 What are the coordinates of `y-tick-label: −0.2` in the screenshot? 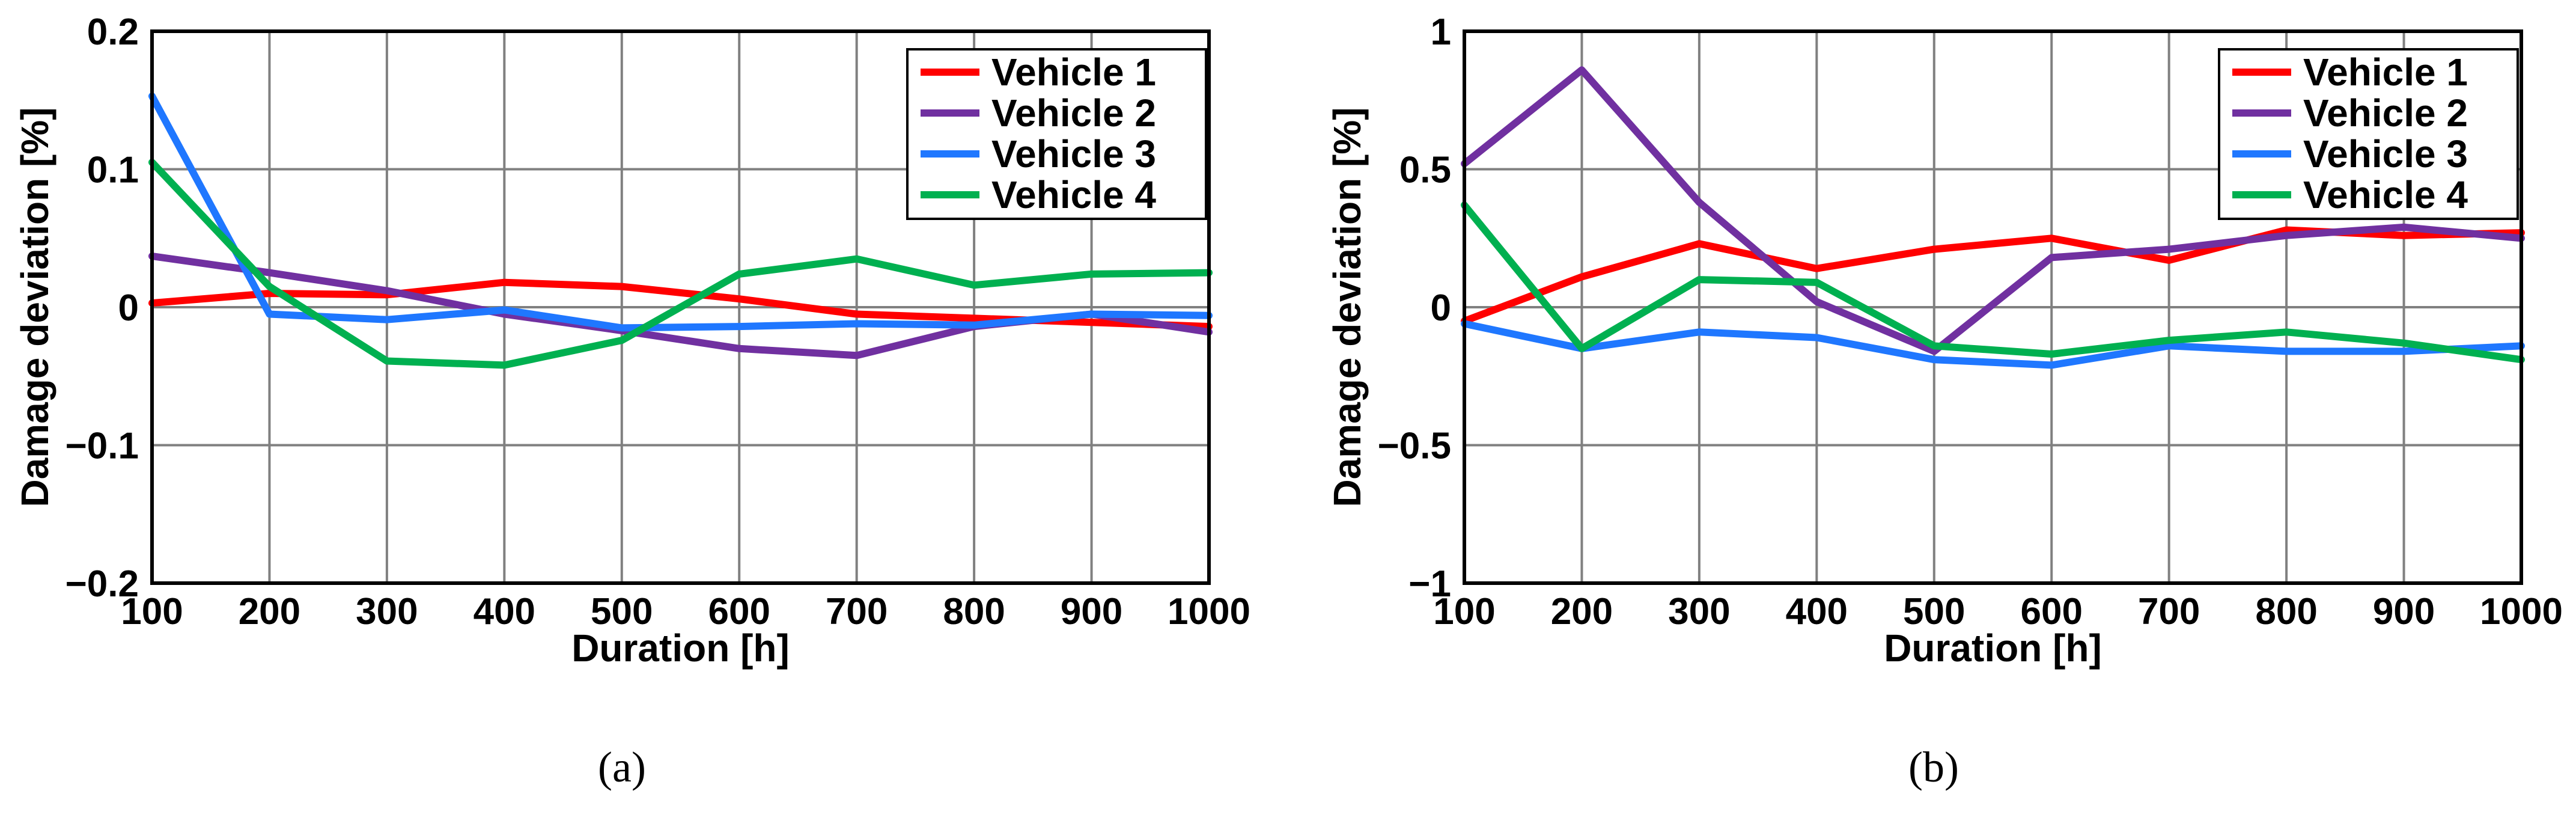 It's located at (102, 584).